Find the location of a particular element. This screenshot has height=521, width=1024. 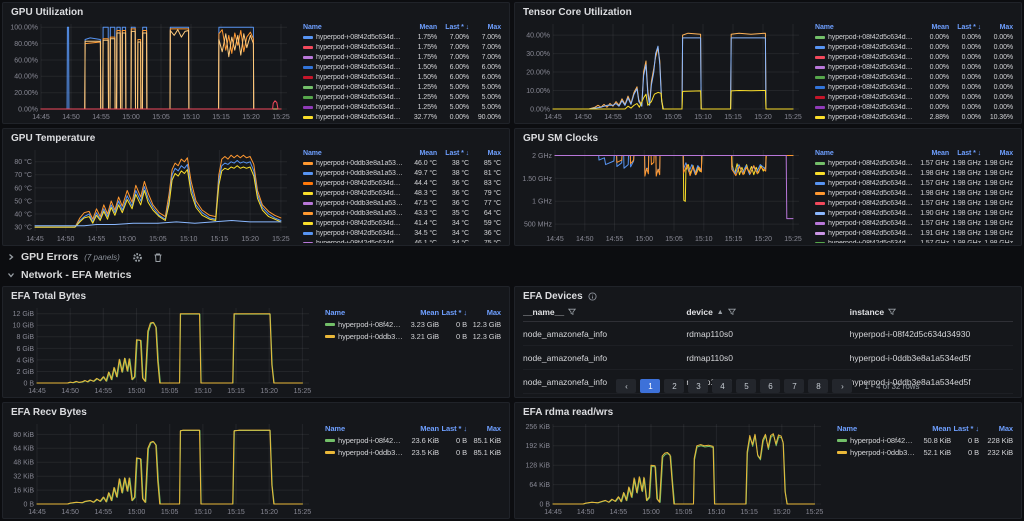

page-button: 6 is located at coordinates (770, 386).